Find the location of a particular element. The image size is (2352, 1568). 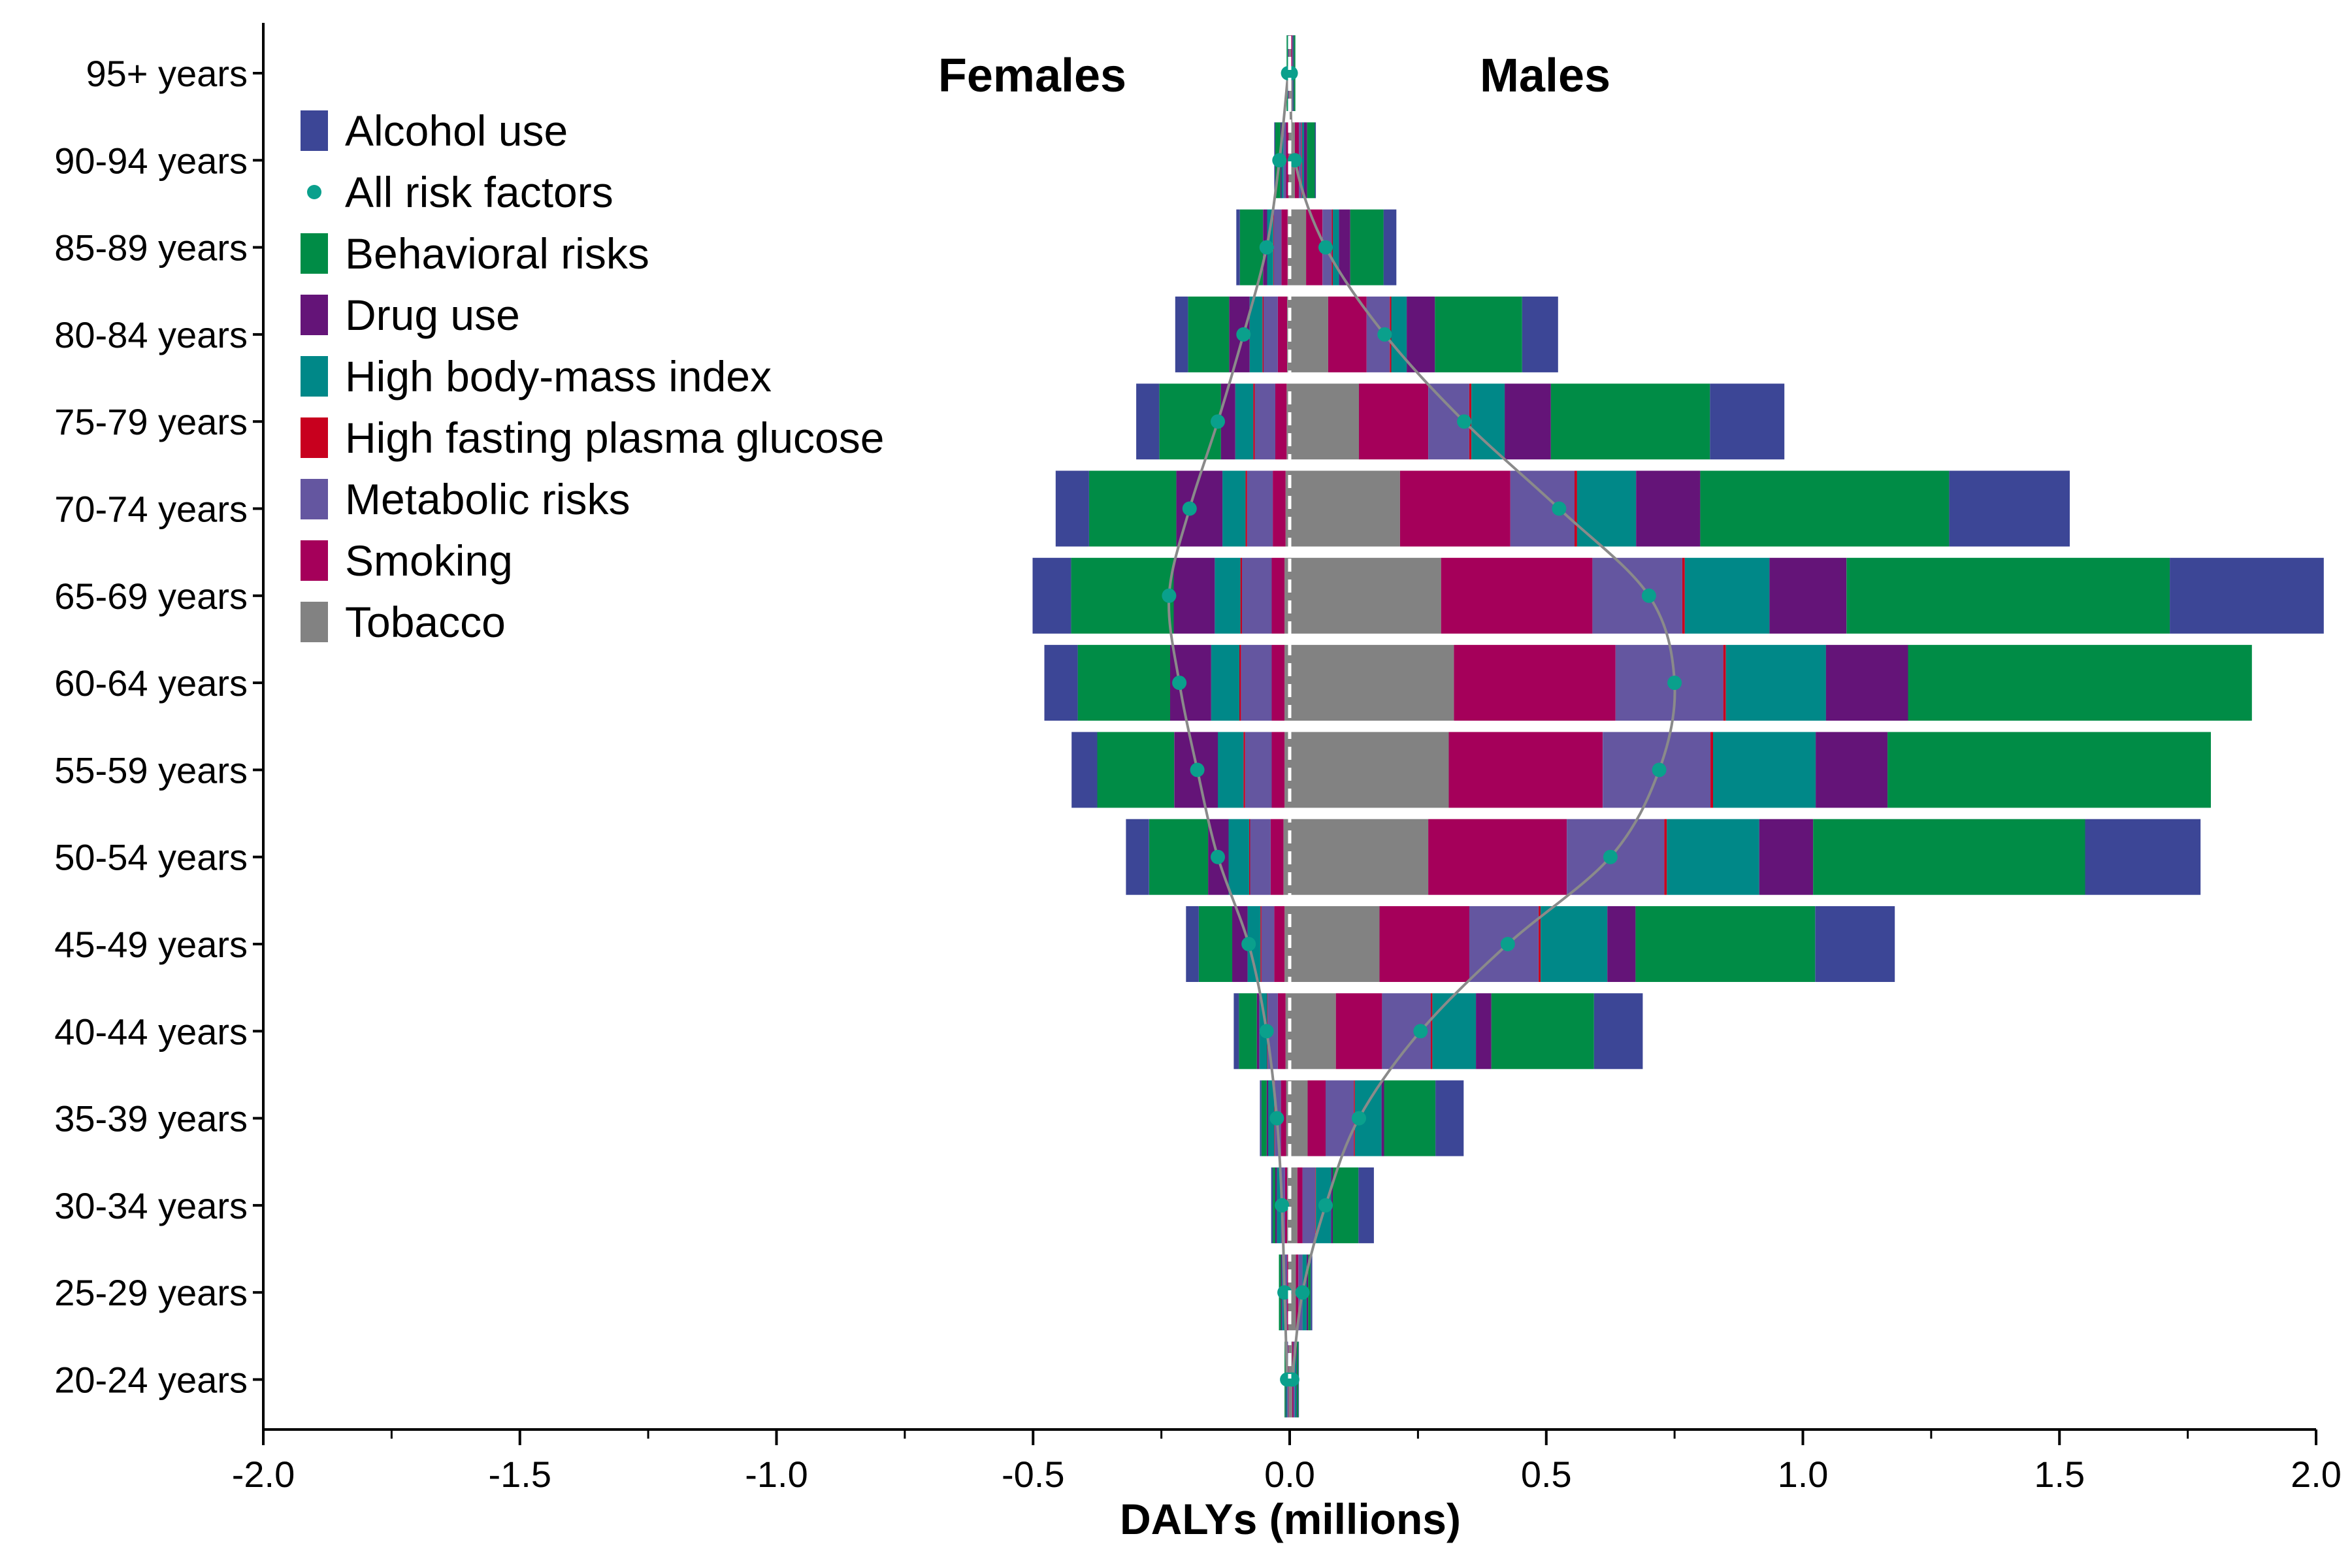

bar-metabolic-risks-females-55-59-years is located at coordinates (1258, 770).